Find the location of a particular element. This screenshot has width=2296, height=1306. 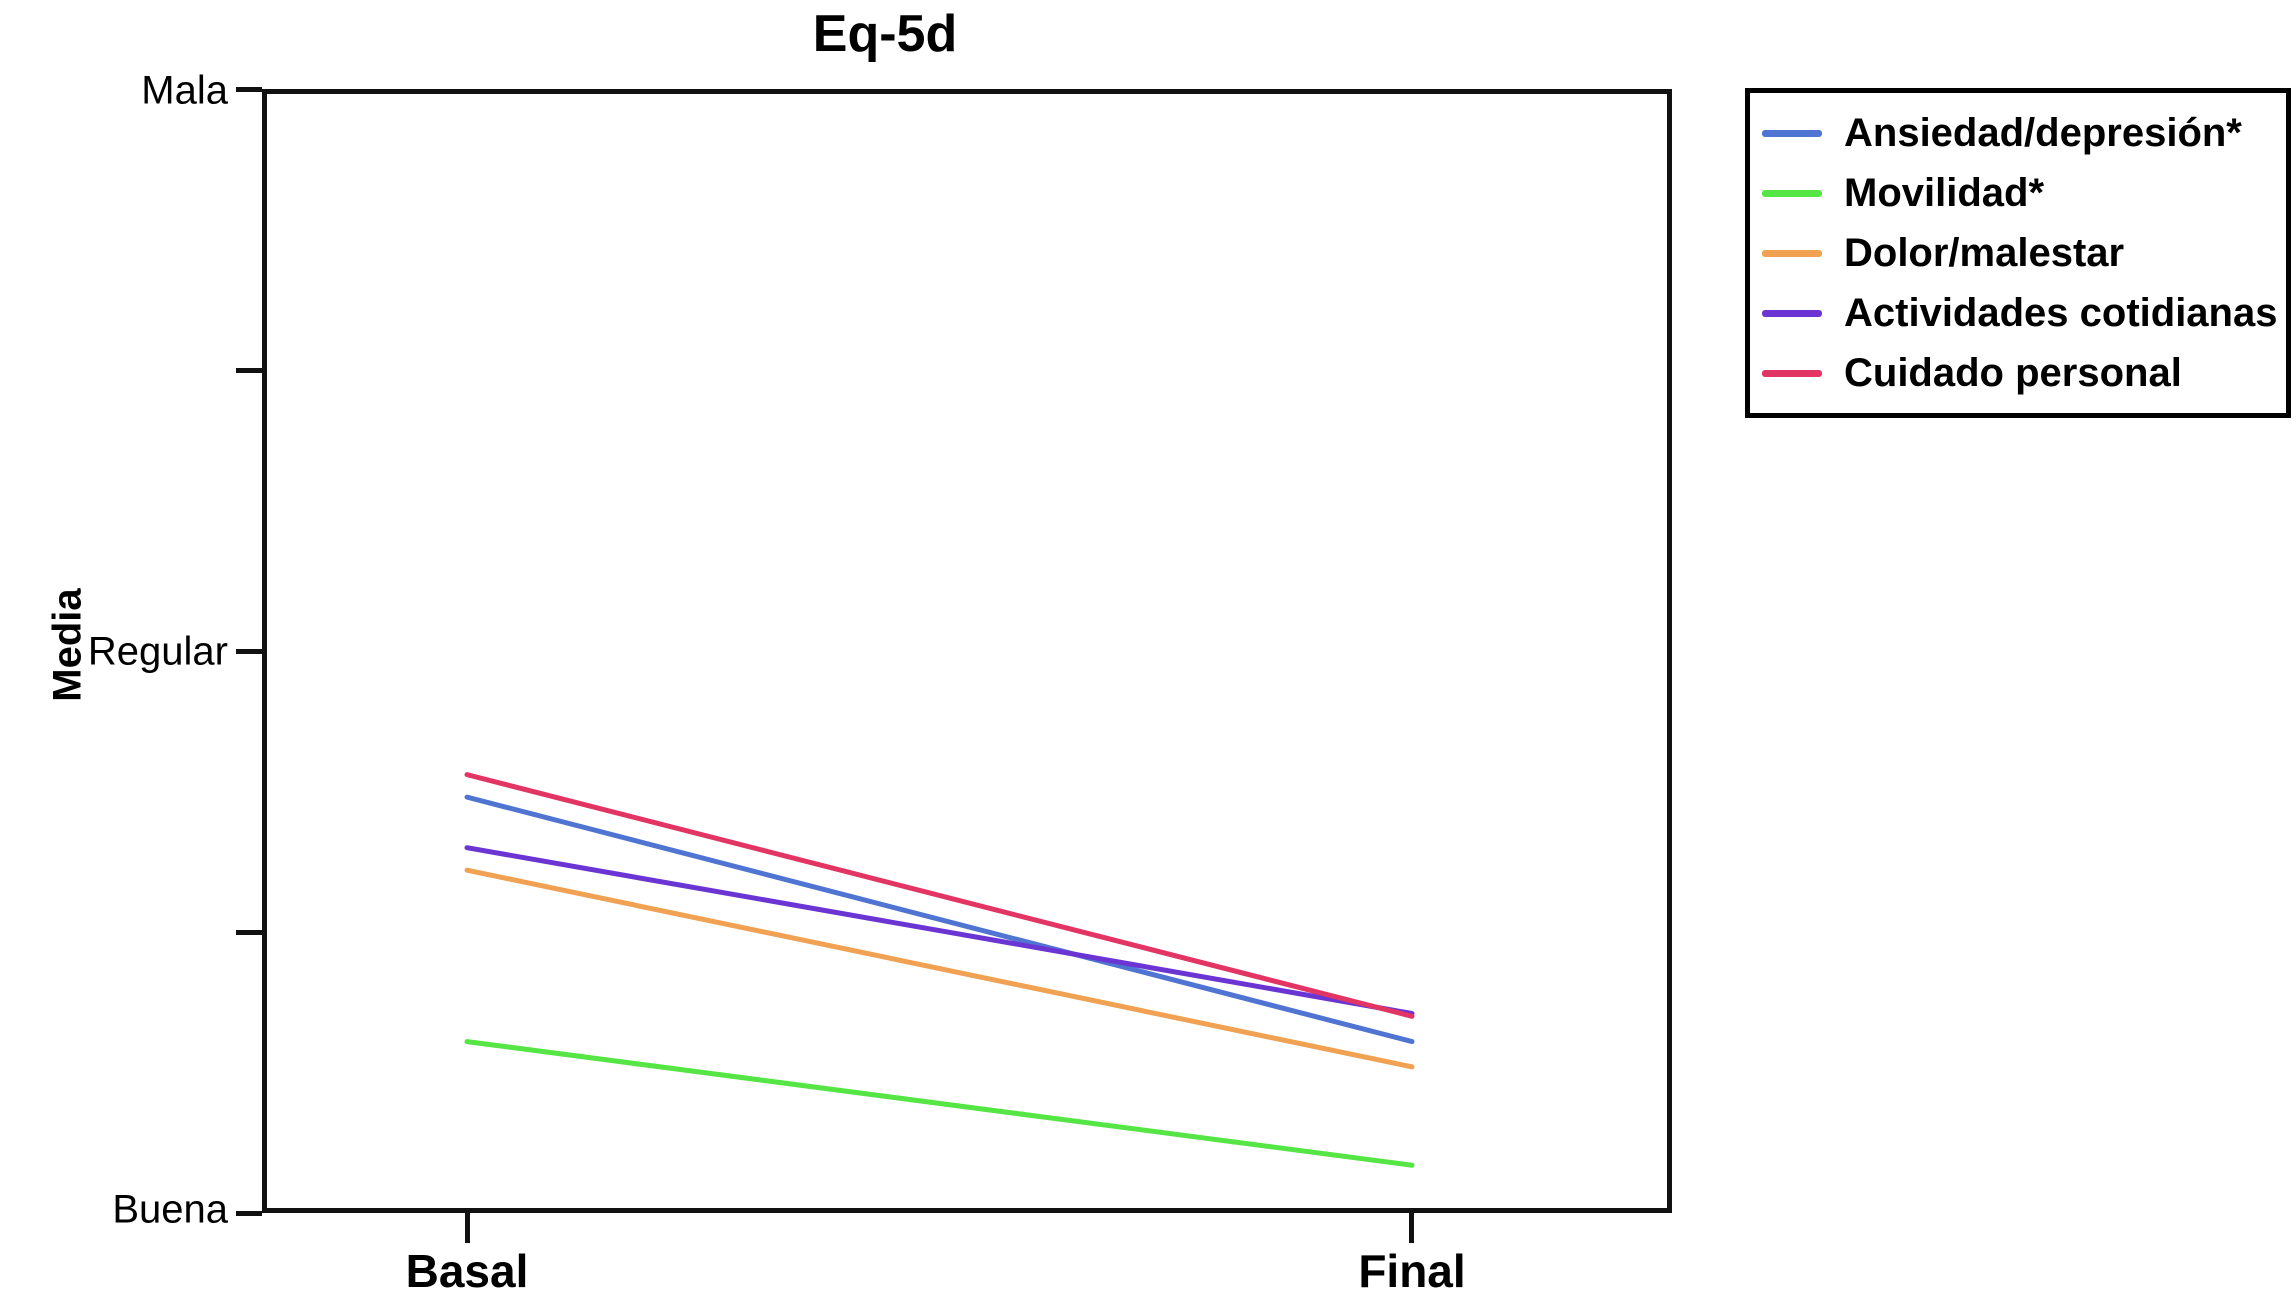

x-tick-label-final: Final is located at coordinates (1412, 1271).